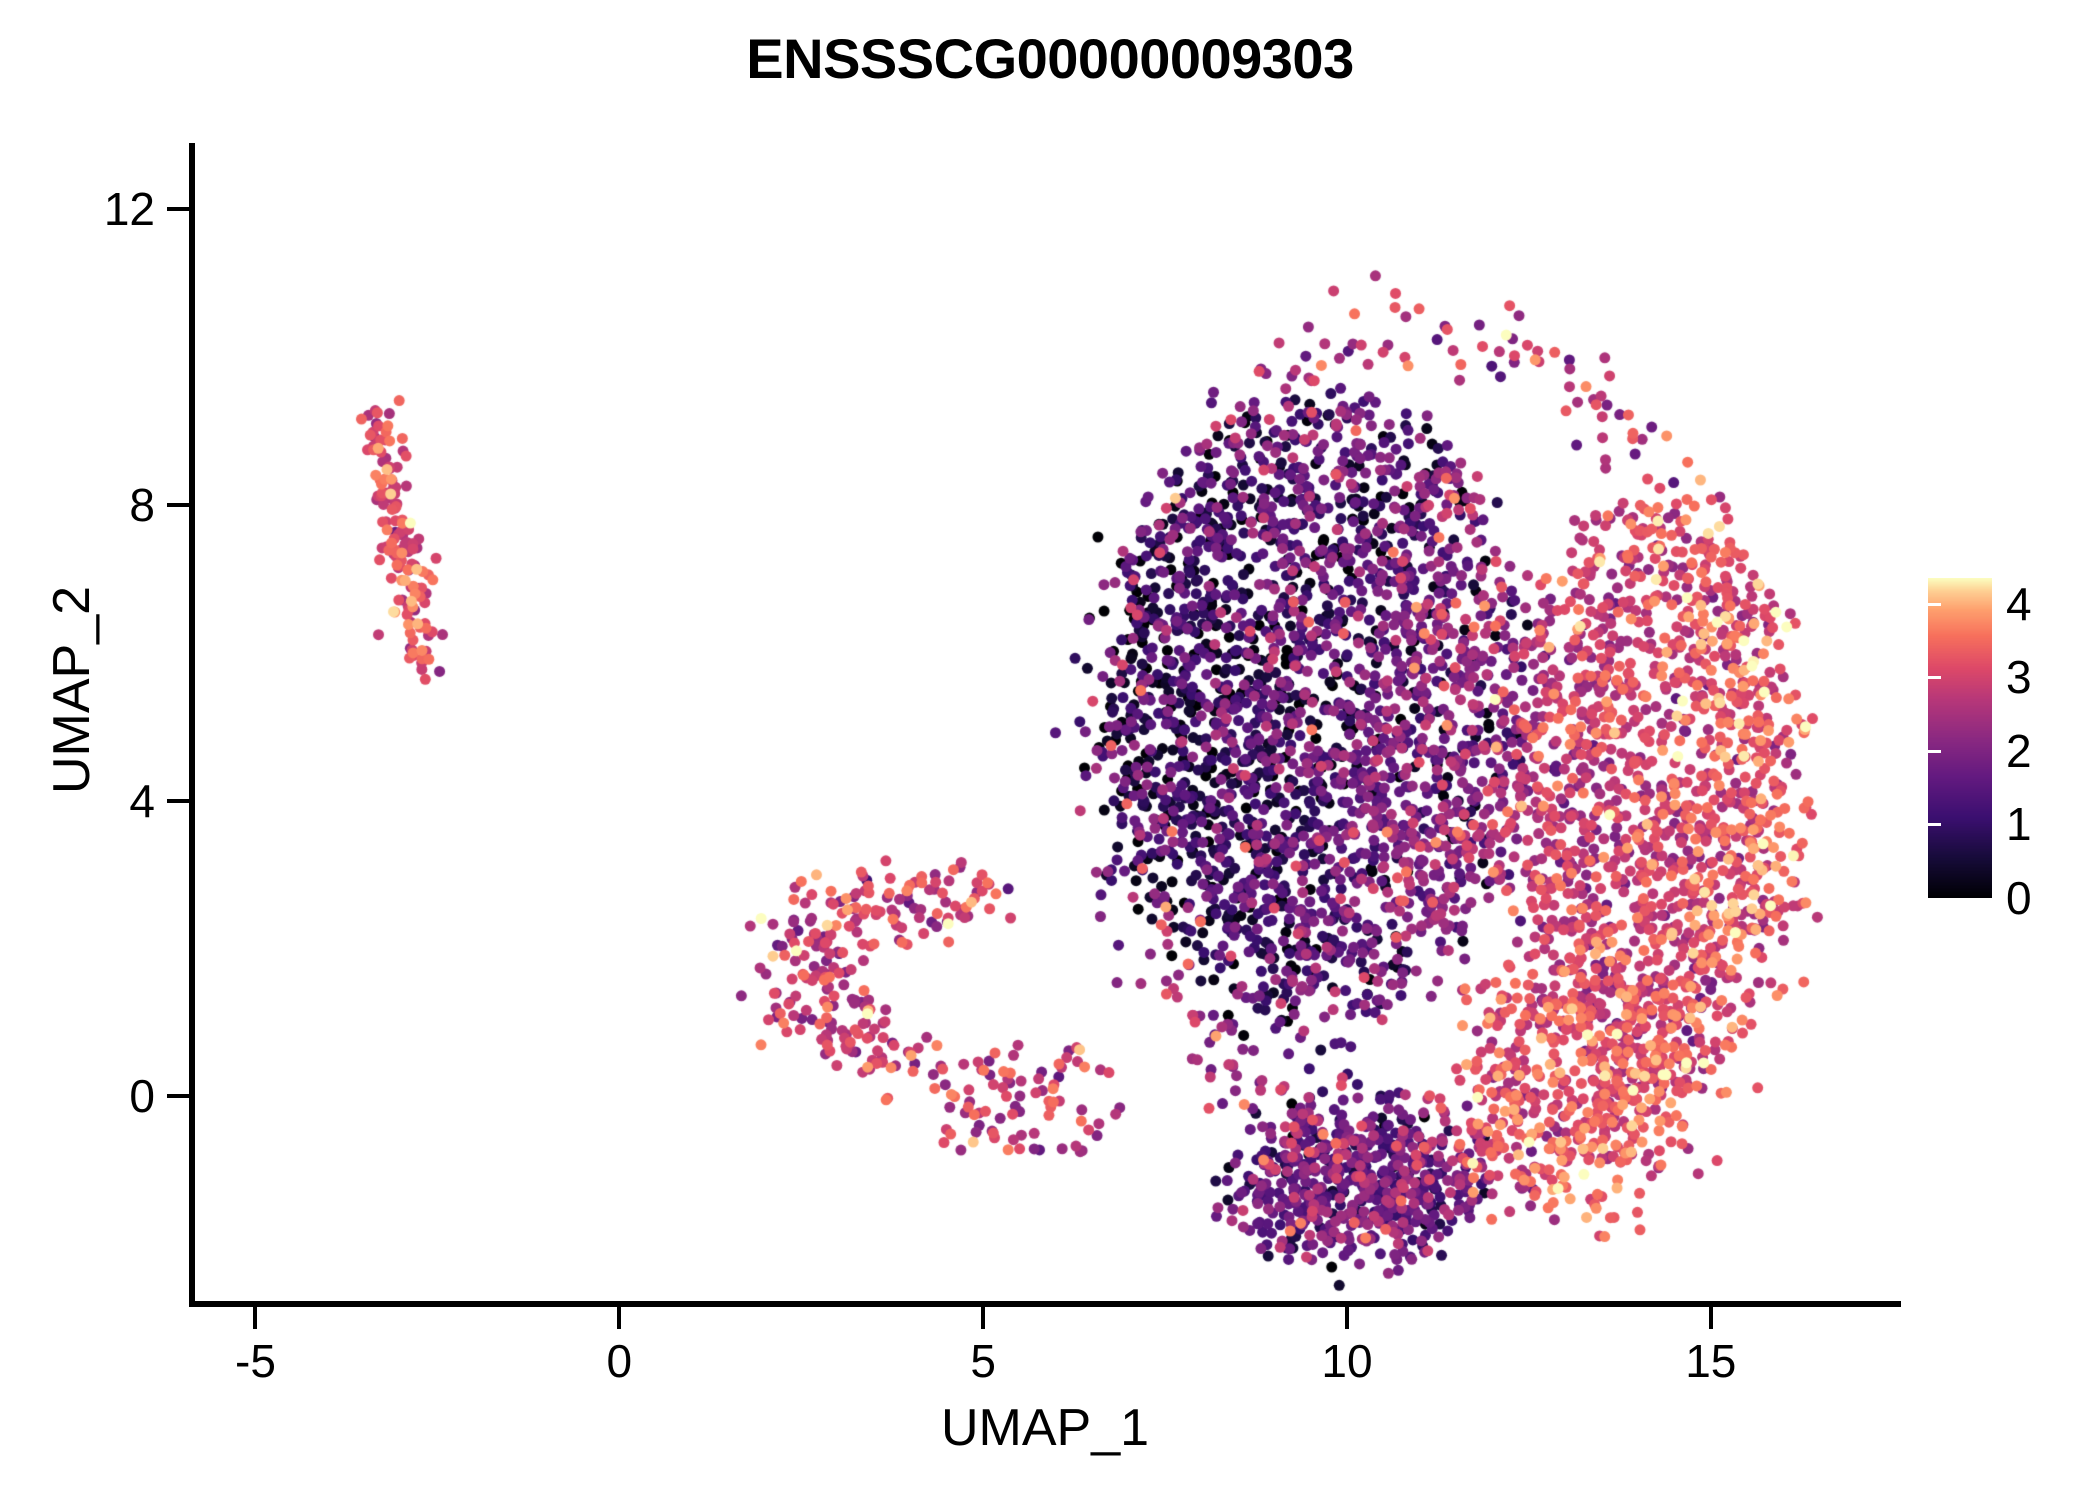 The height and width of the screenshot is (1500, 2100). Describe the element at coordinates (2003, 749) in the screenshot. I see `colorbar-legend: 0 1 2 3 4` at that location.